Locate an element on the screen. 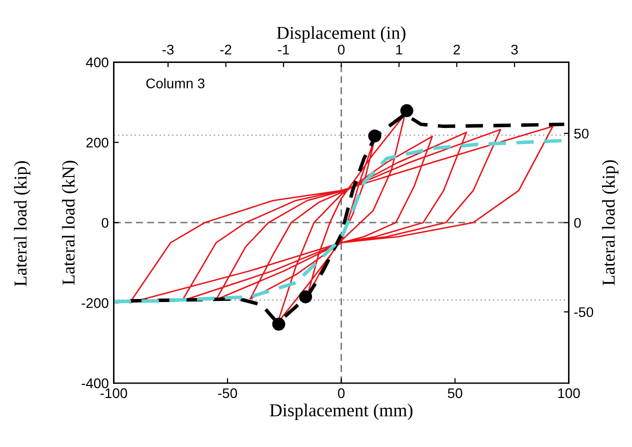 The width and height of the screenshot is (632, 447). y2-axis-title: Lateral load (kip) is located at coordinates (610, 223).